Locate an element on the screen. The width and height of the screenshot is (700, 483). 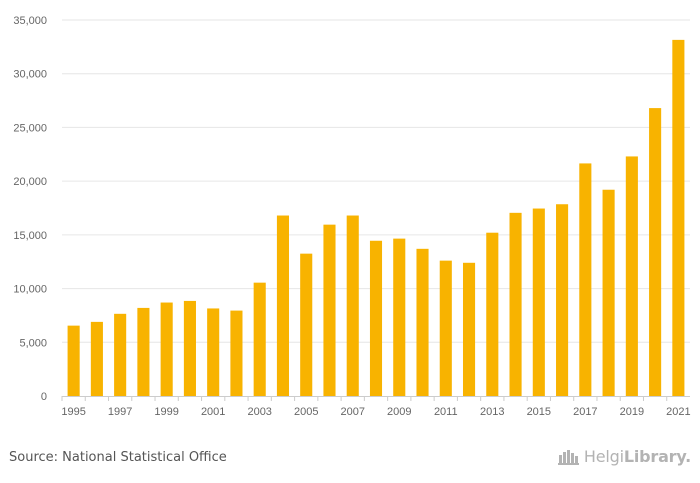
y-tick-label: 20,000 is located at coordinates (30, 182).